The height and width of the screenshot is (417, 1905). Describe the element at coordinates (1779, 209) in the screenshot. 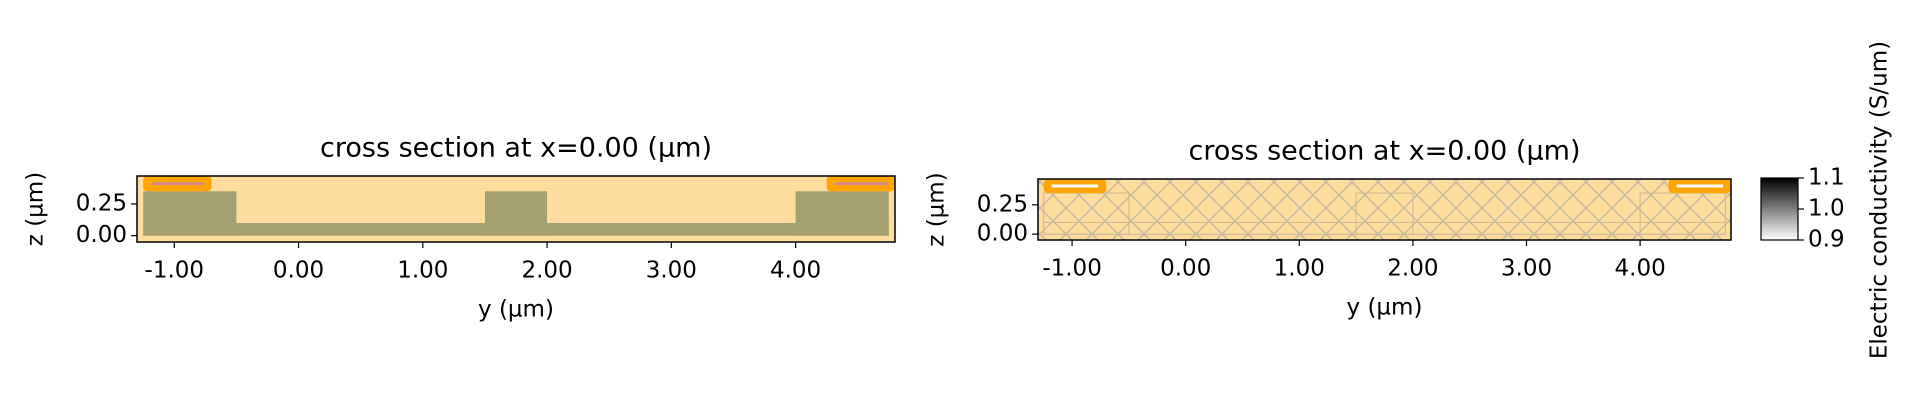

I see `colorbar` at that location.